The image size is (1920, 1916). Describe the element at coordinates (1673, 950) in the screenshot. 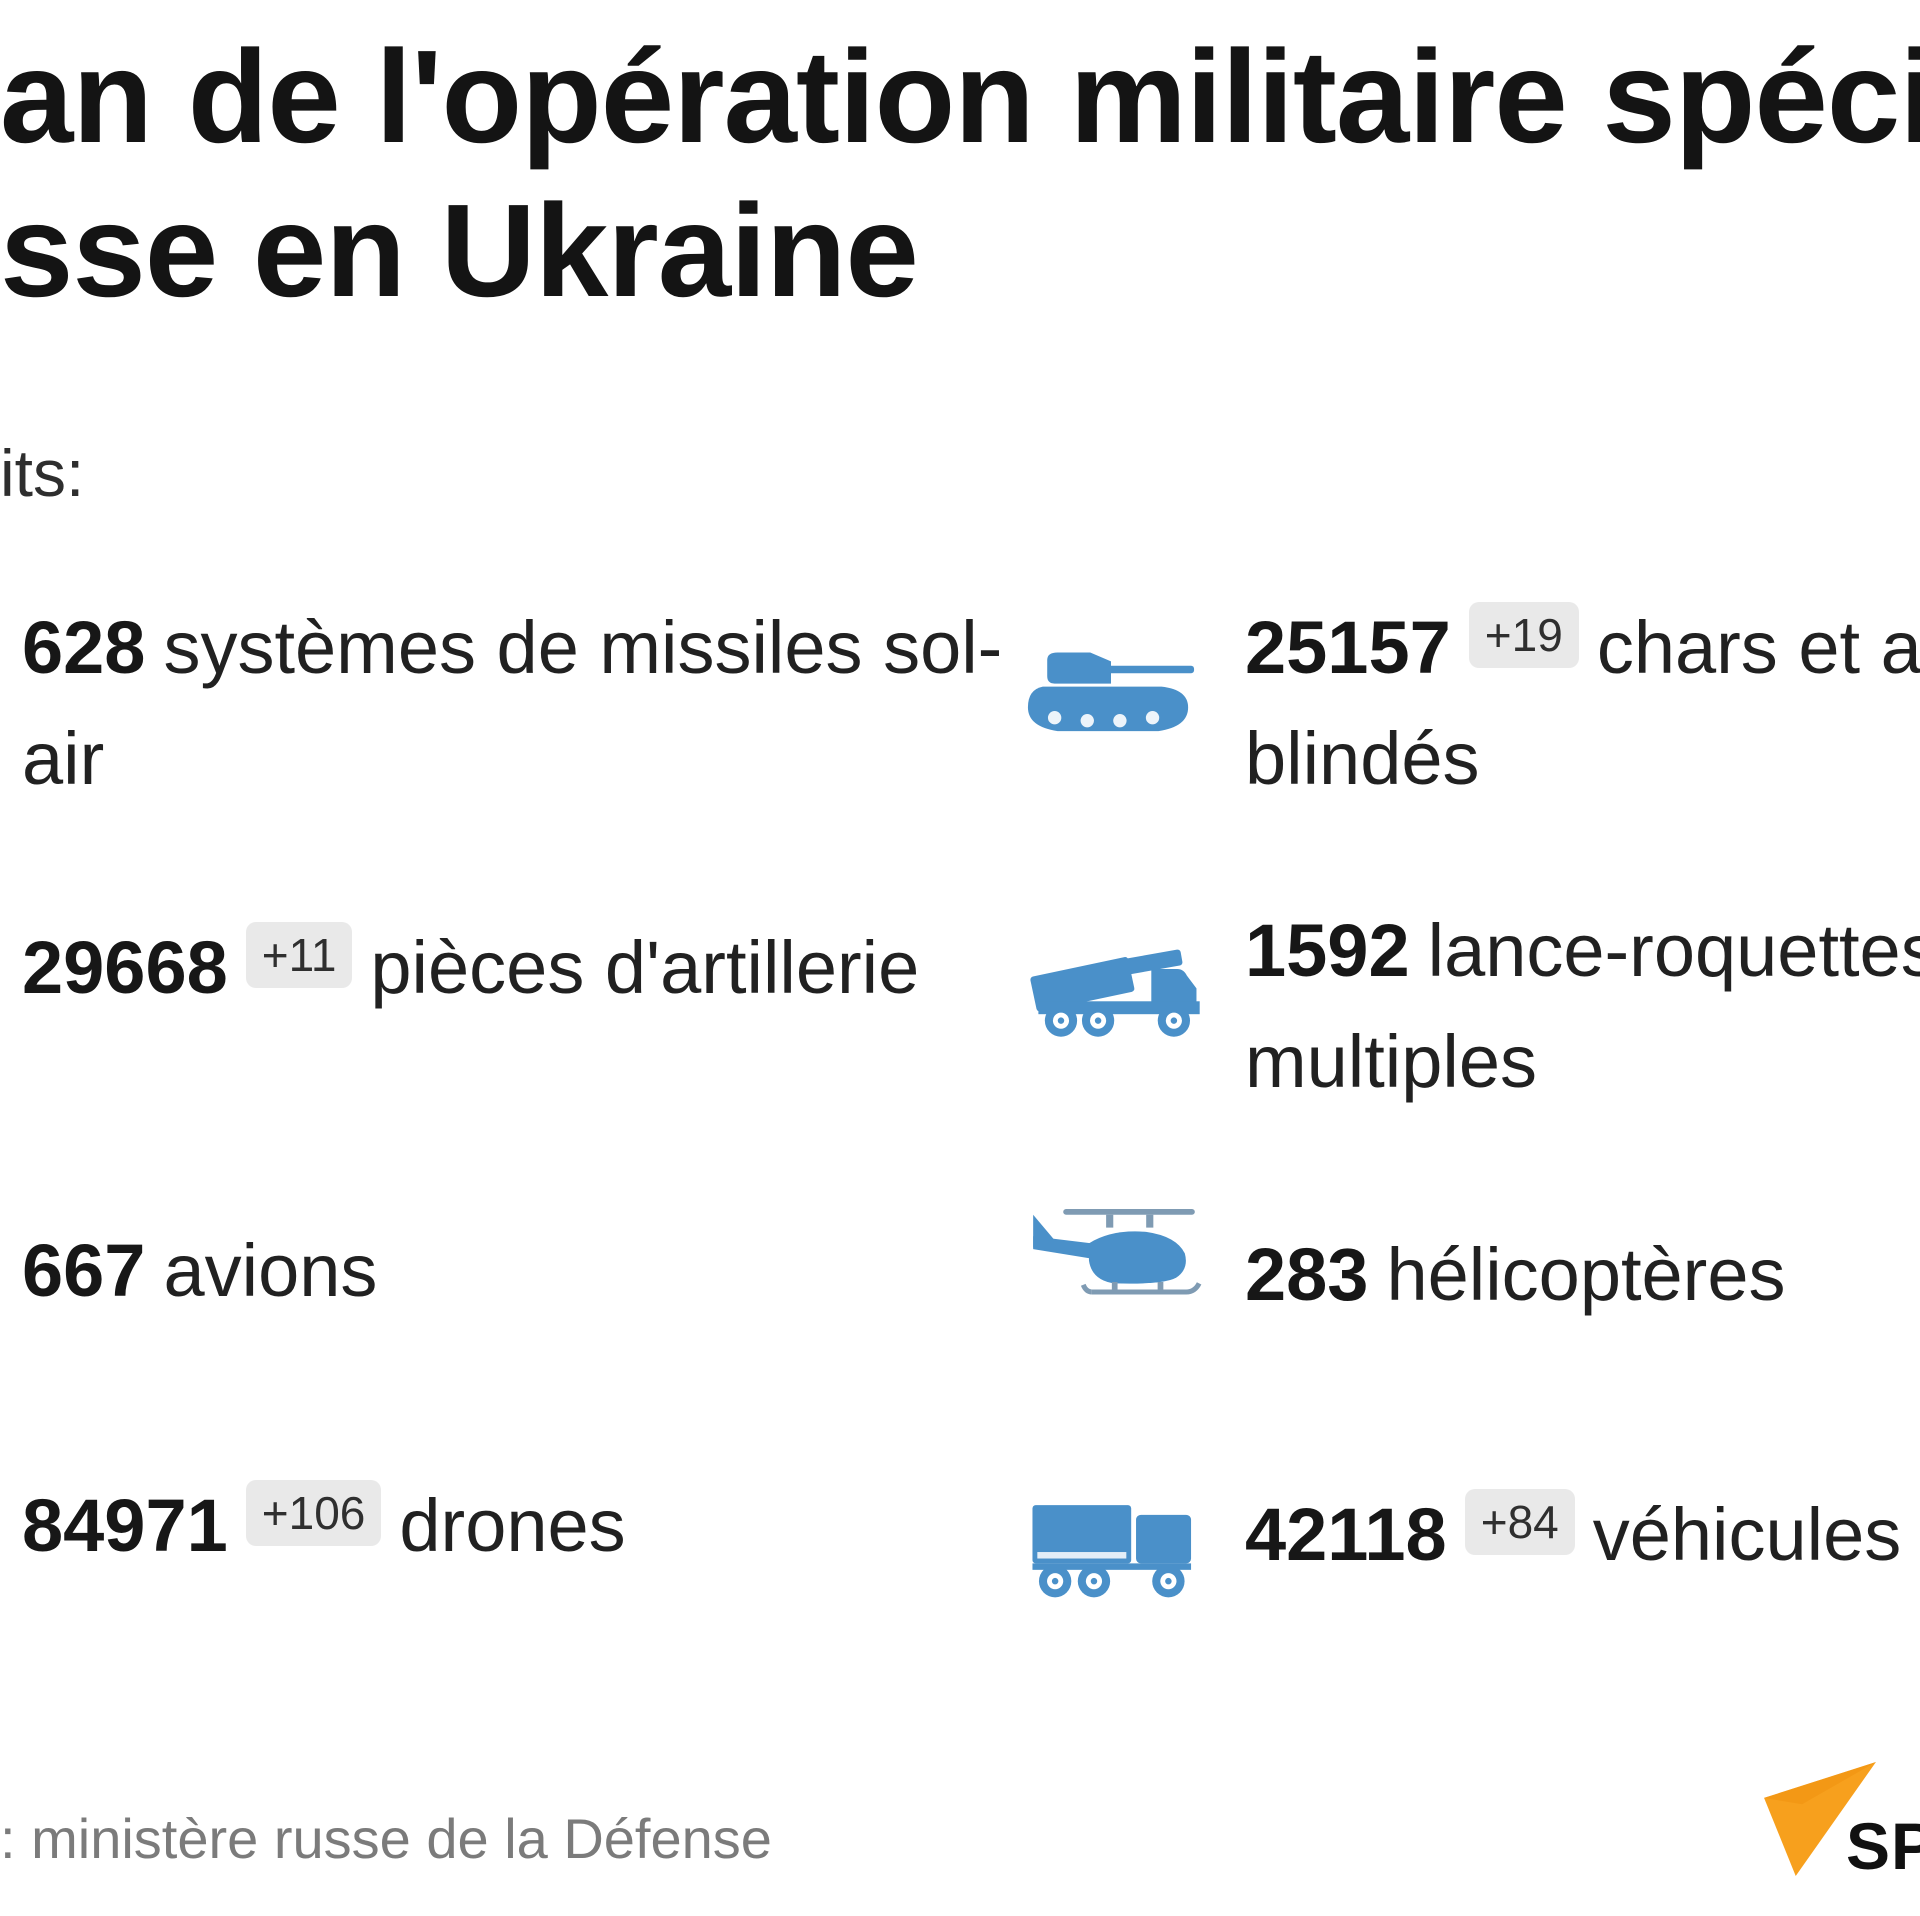

I see `stat-label: lance-roquettes` at that location.